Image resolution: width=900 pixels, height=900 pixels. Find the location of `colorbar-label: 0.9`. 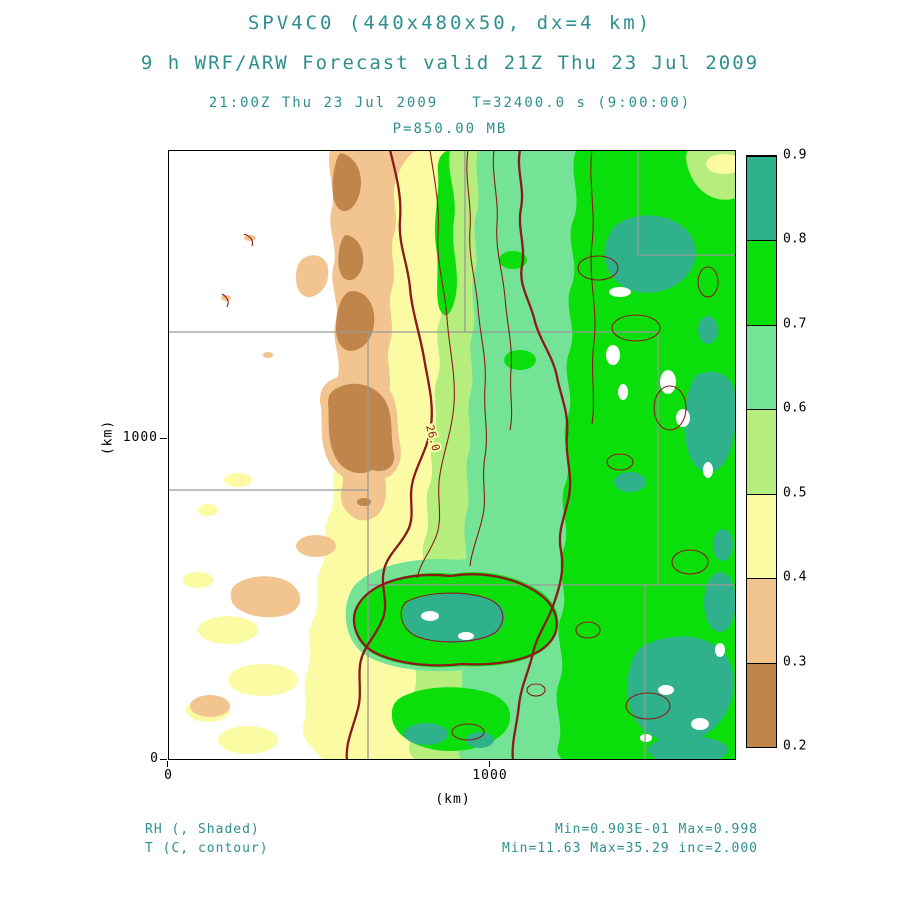

colorbar-label: 0.9 is located at coordinates (795, 155).